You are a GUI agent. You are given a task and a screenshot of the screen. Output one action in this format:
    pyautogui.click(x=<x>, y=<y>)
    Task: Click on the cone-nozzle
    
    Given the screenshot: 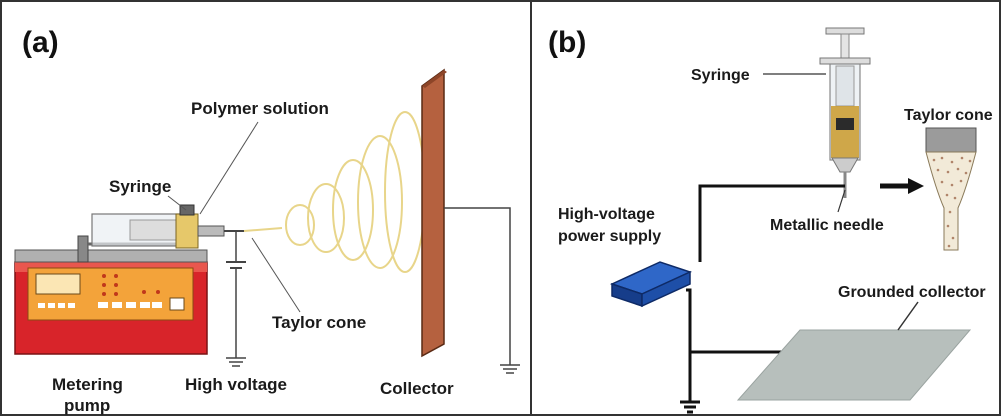 What is the action you would take?
    pyautogui.click(x=951, y=140)
    